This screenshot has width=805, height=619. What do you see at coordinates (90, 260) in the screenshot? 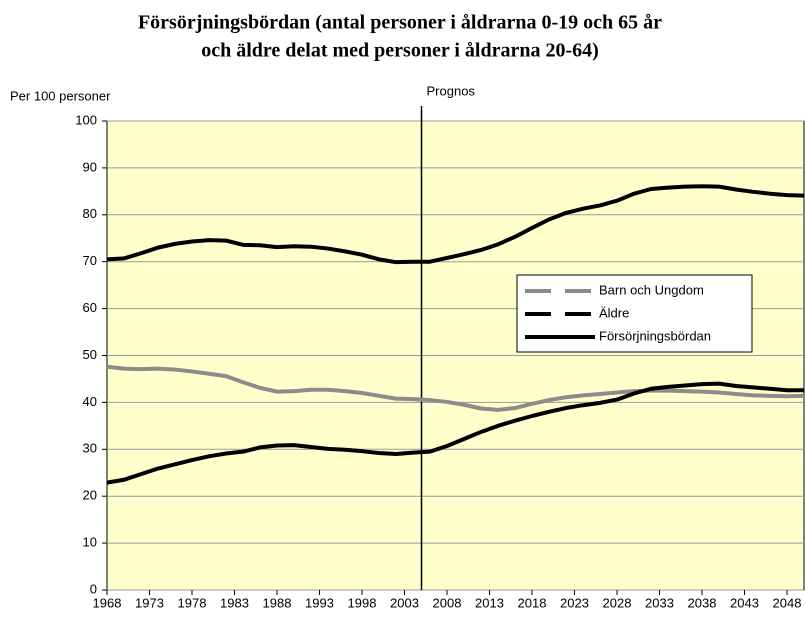
I see `y-tick-label: 70` at bounding box center [90, 260].